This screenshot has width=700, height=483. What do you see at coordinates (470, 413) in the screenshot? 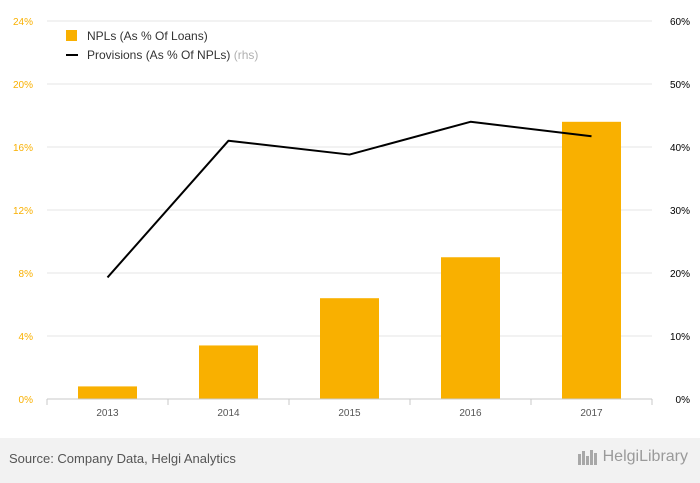
I see `x-tick-label: 2016` at bounding box center [470, 413].